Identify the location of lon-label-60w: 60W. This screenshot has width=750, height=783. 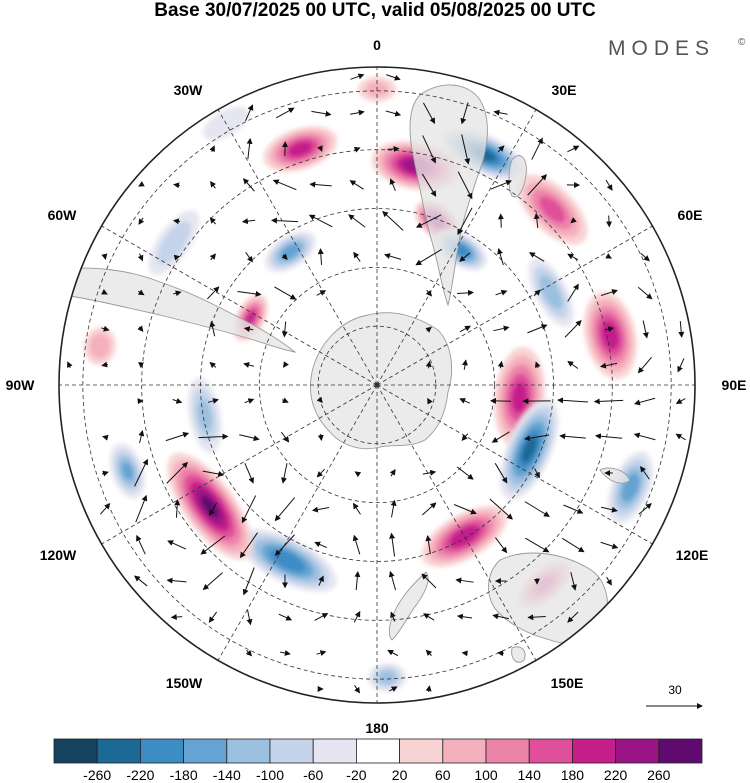
(63, 215).